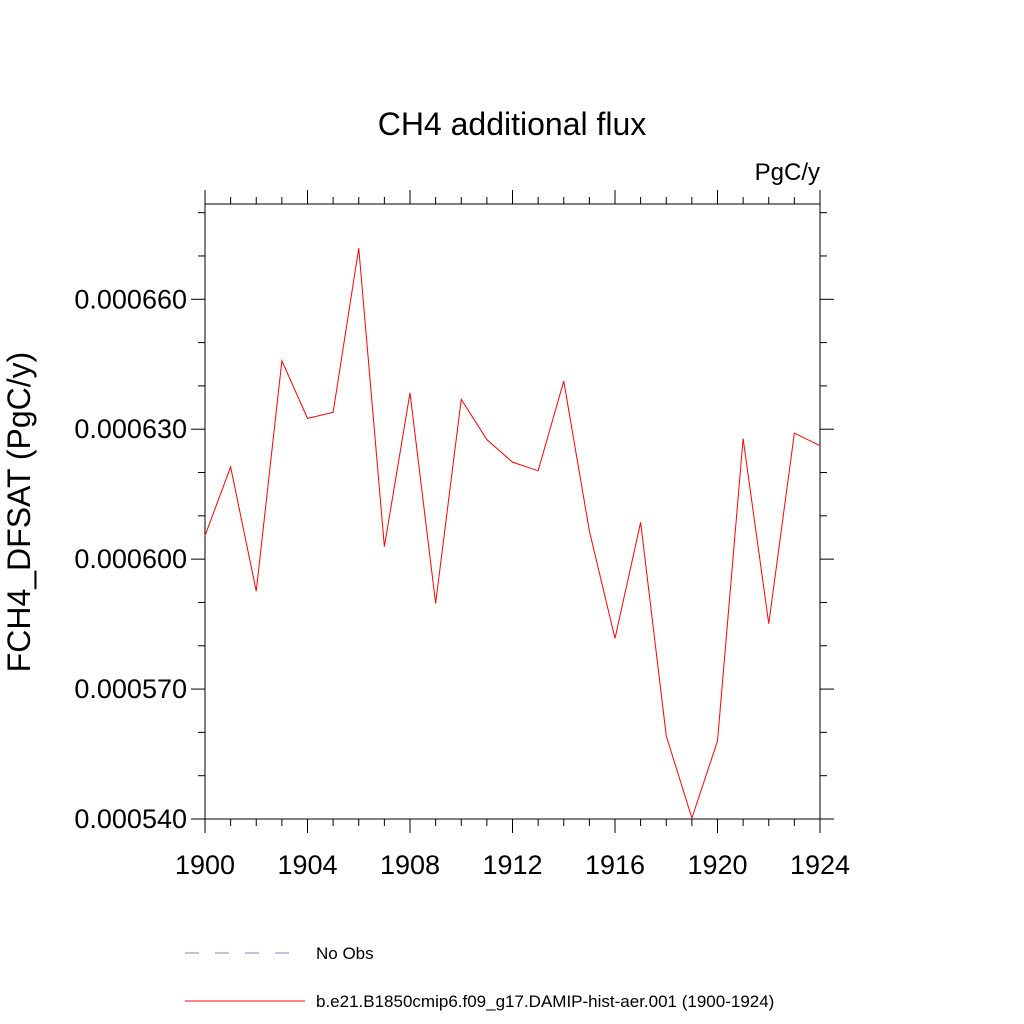  I want to click on x-tick-label: 1900, so click(205, 865).